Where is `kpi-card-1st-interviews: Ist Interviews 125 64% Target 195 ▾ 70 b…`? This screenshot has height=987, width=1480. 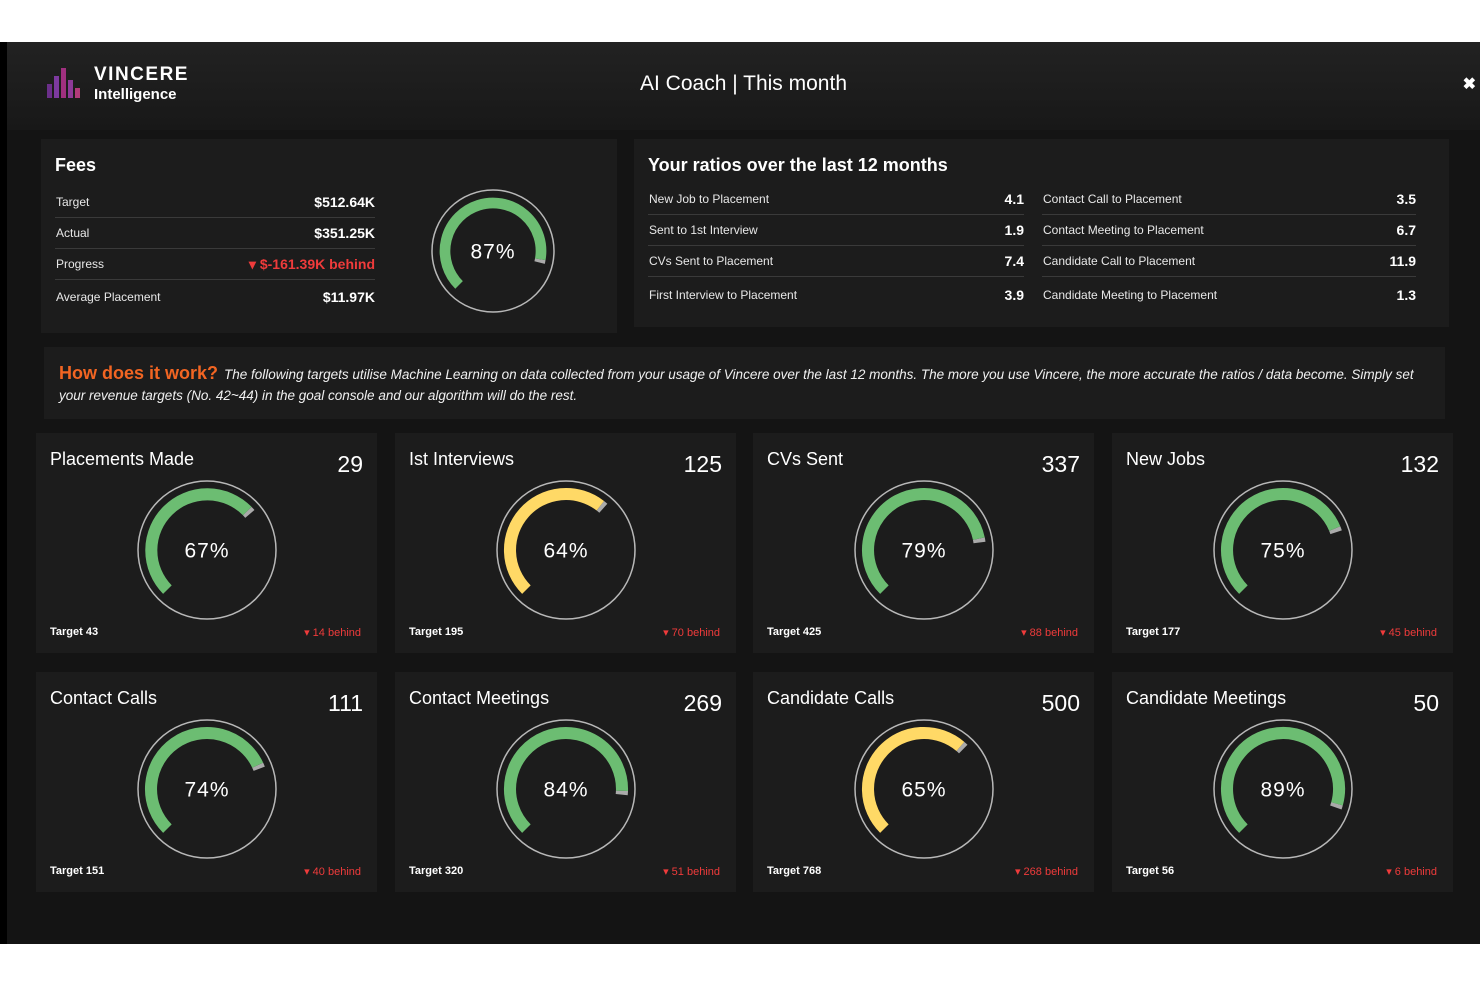 kpi-card-1st-interviews: Ist Interviews 125 64% Target 195 ▾ 70 b… is located at coordinates (565, 543).